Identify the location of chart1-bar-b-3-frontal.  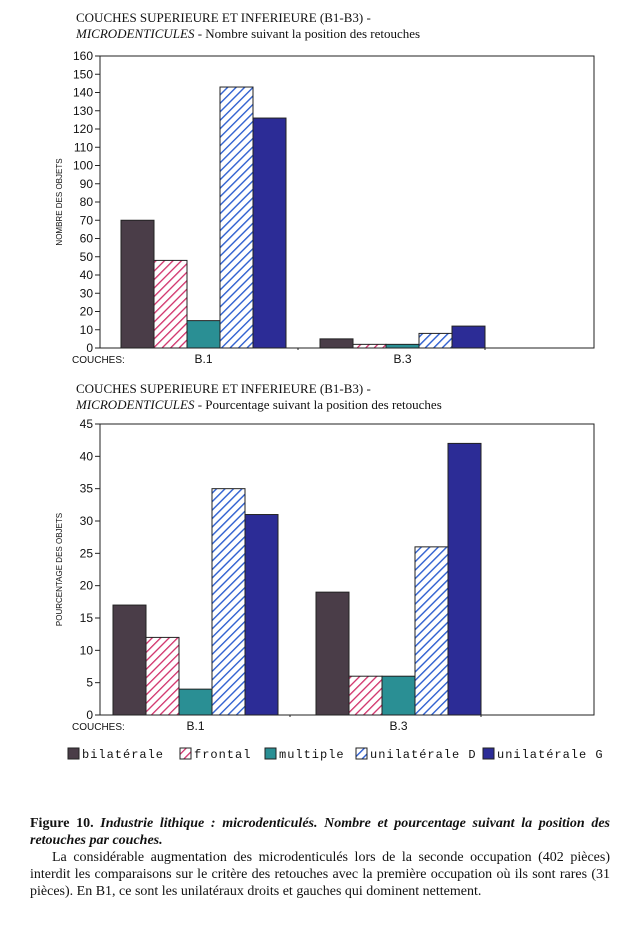
(369, 346).